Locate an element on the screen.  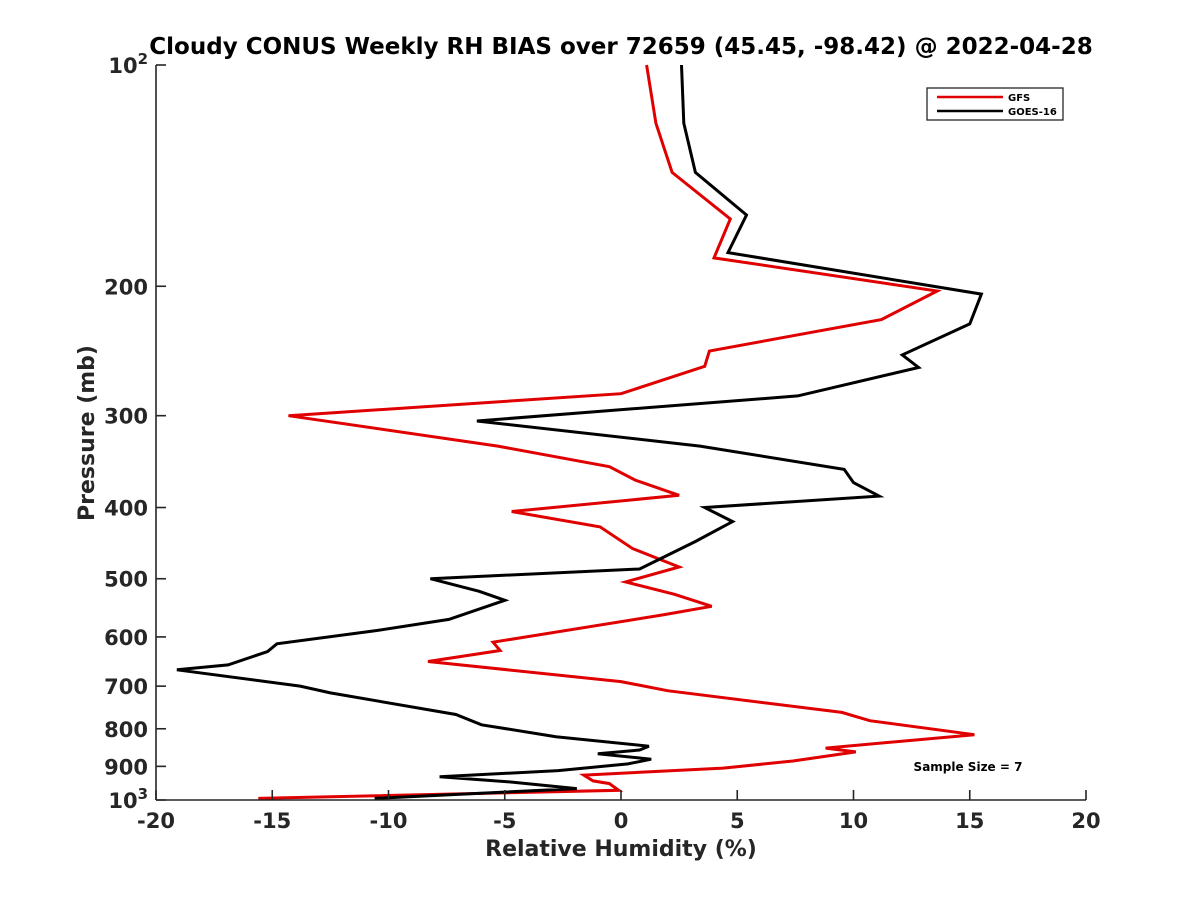
legend-box is located at coordinates (995, 104).